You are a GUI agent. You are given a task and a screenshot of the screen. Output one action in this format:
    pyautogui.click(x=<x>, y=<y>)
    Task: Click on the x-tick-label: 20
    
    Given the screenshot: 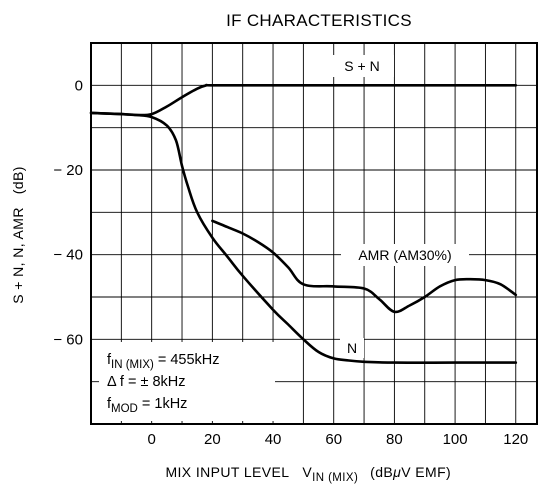 What is the action you would take?
    pyautogui.click(x=212, y=439)
    